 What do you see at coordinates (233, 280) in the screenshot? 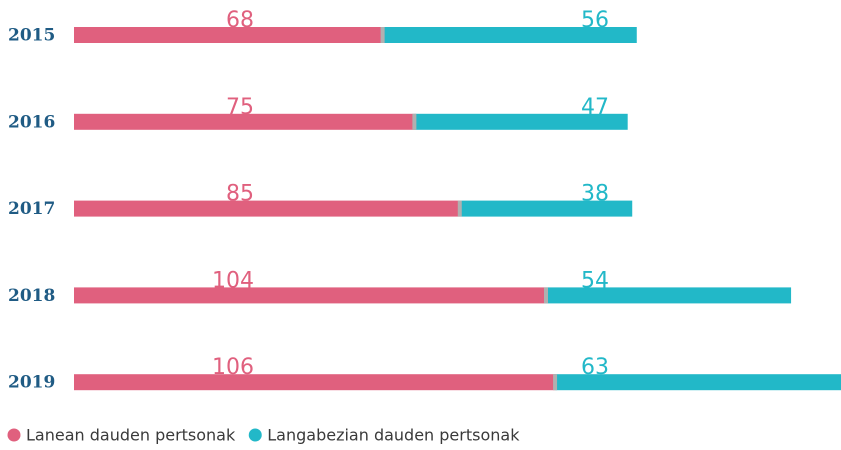
I see `value-label: 104` at bounding box center [233, 280].